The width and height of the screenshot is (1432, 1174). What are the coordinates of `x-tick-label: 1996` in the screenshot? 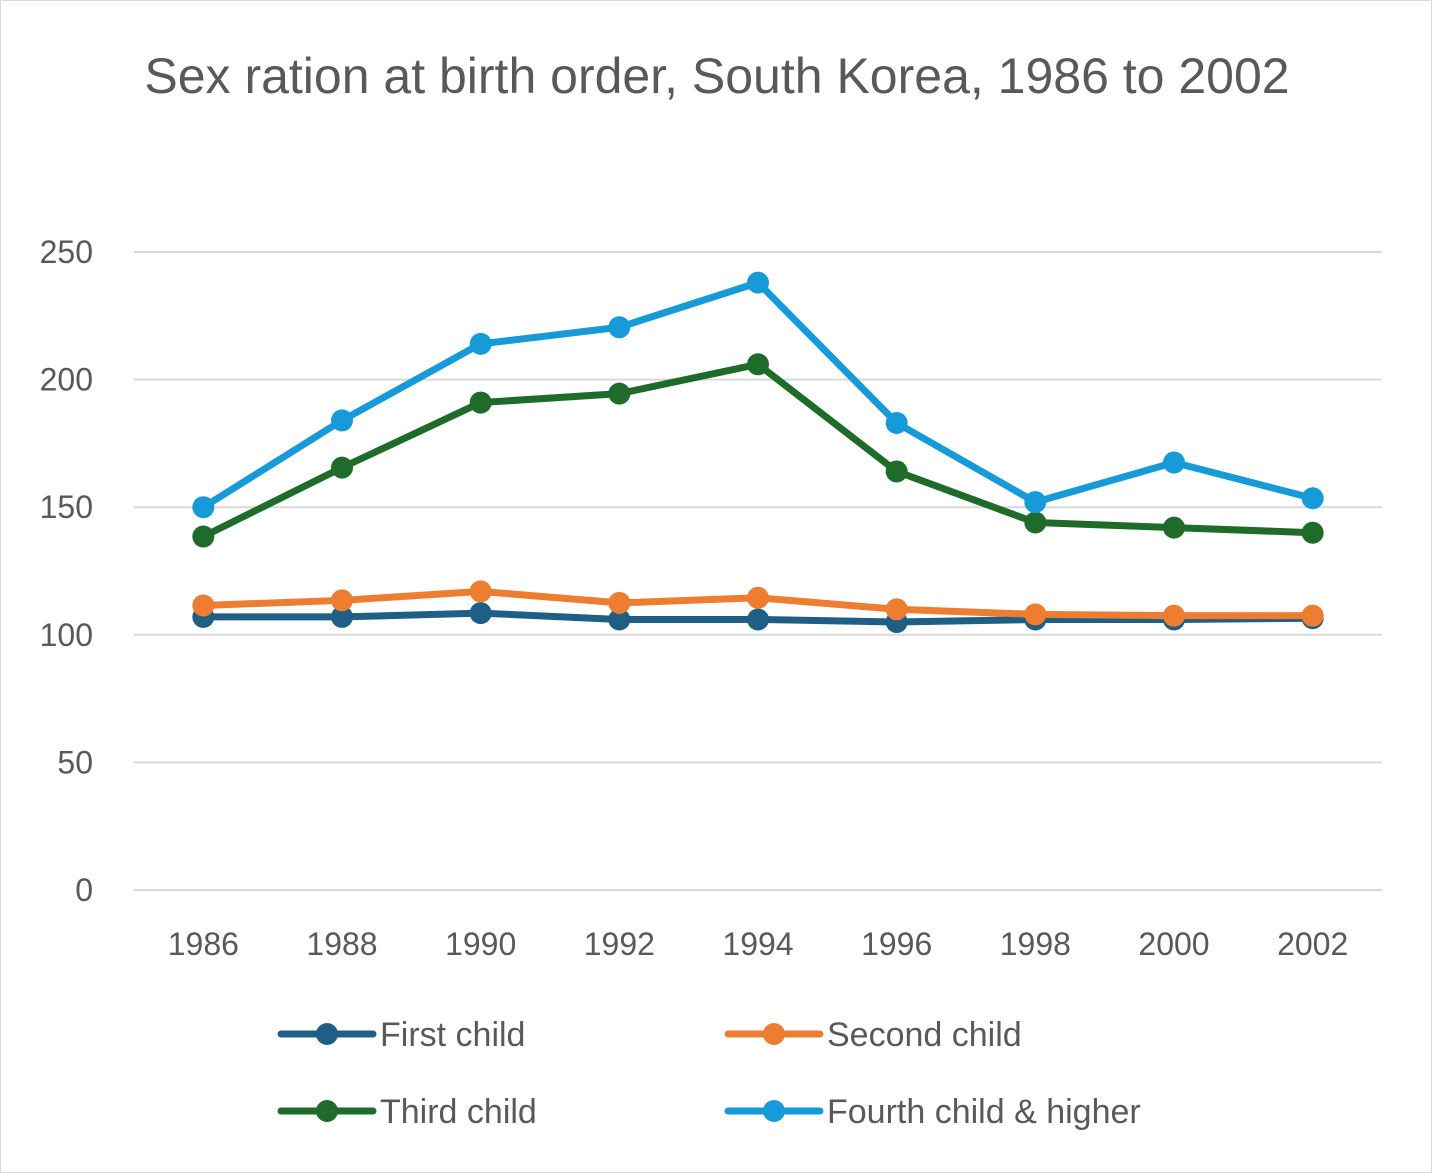 It's located at (896, 944).